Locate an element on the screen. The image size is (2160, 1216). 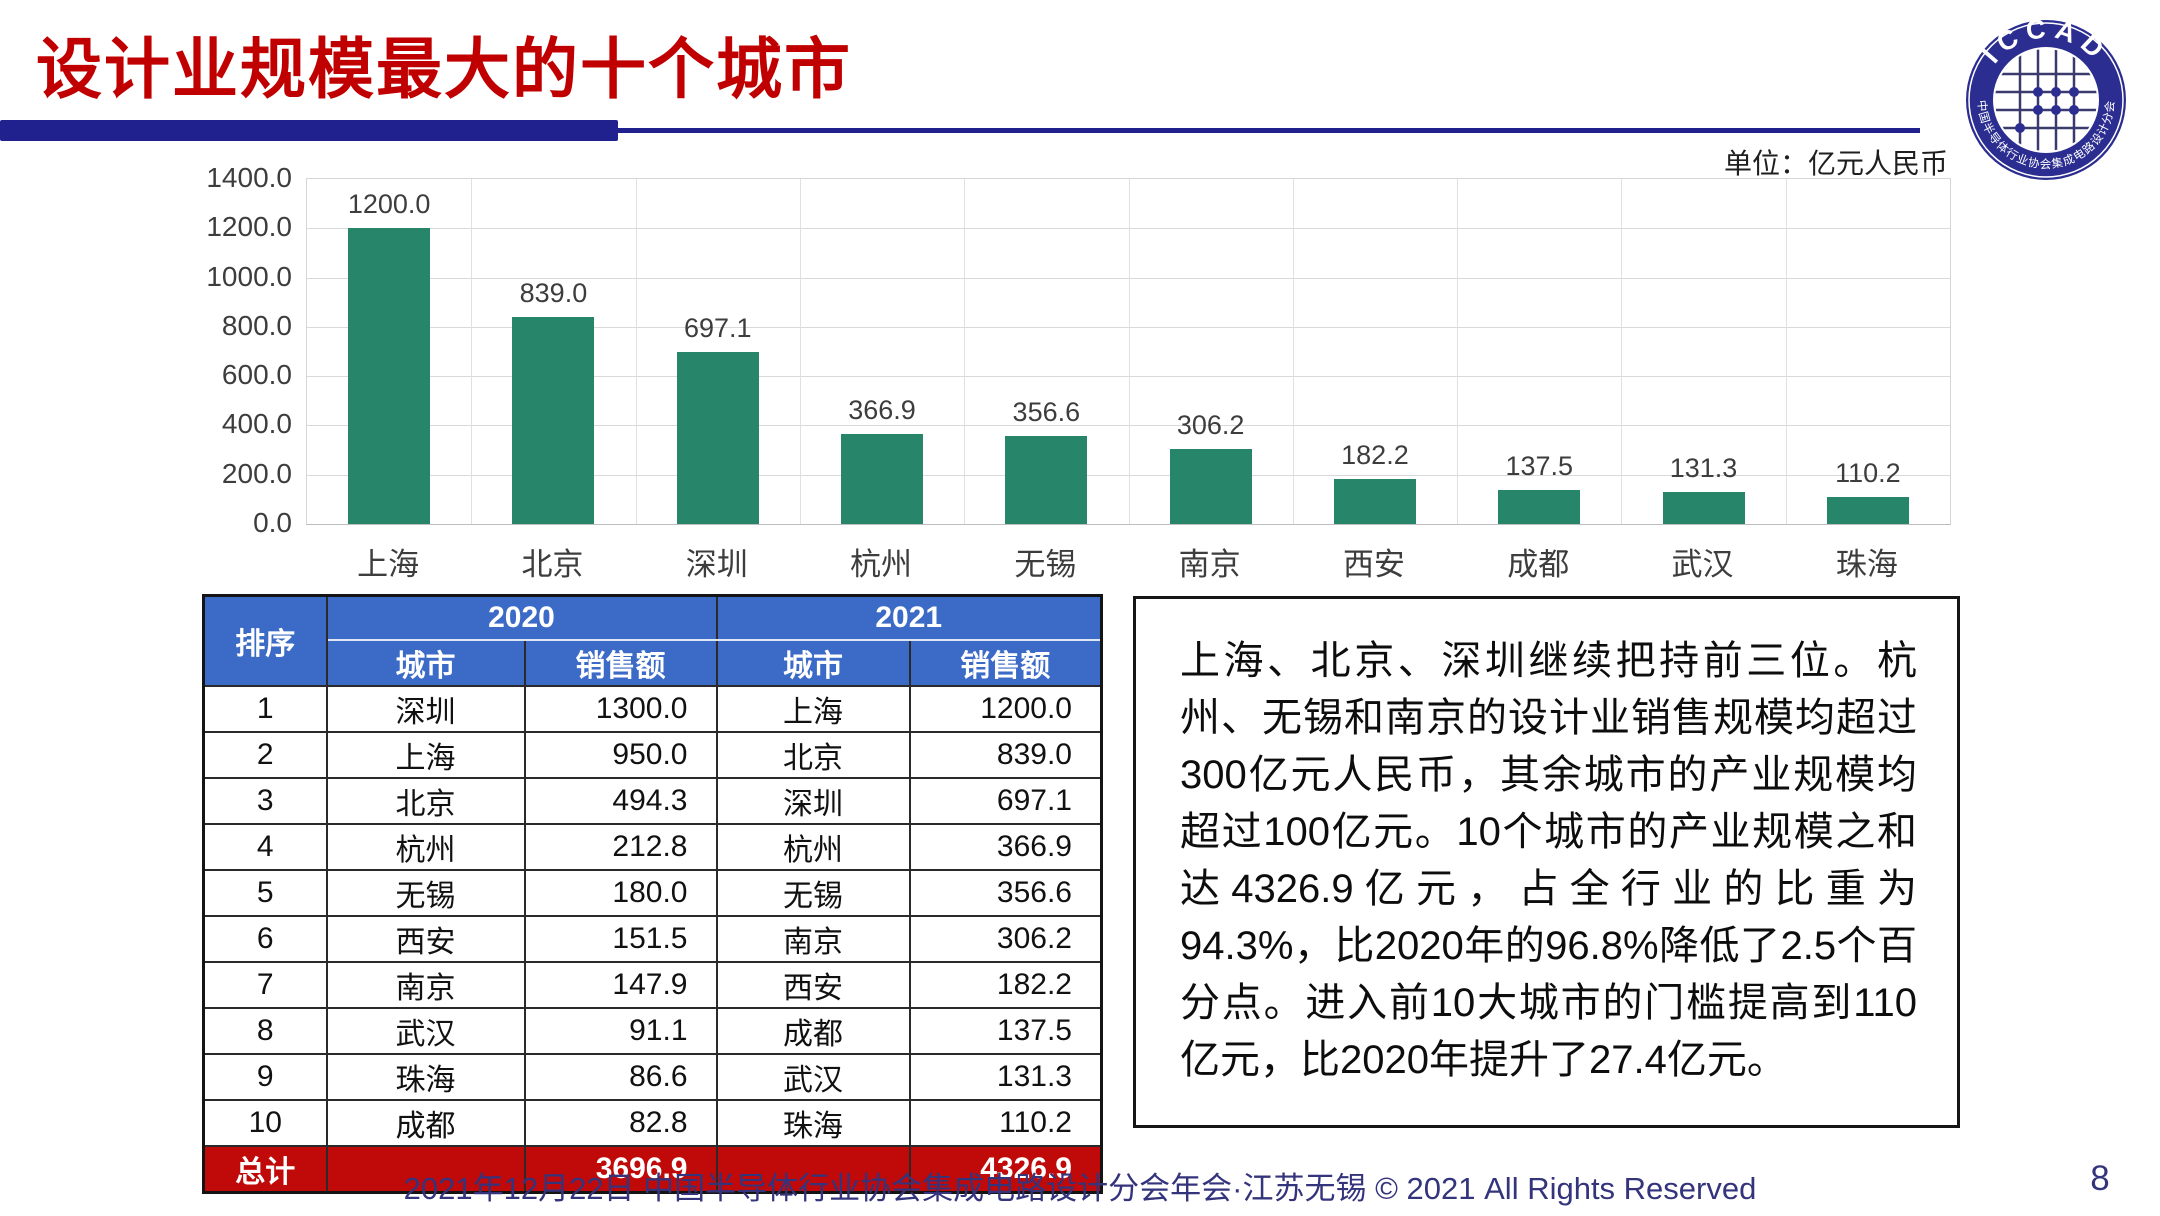
sales-2021-cell: 110.2 is located at coordinates (1005, 1123).